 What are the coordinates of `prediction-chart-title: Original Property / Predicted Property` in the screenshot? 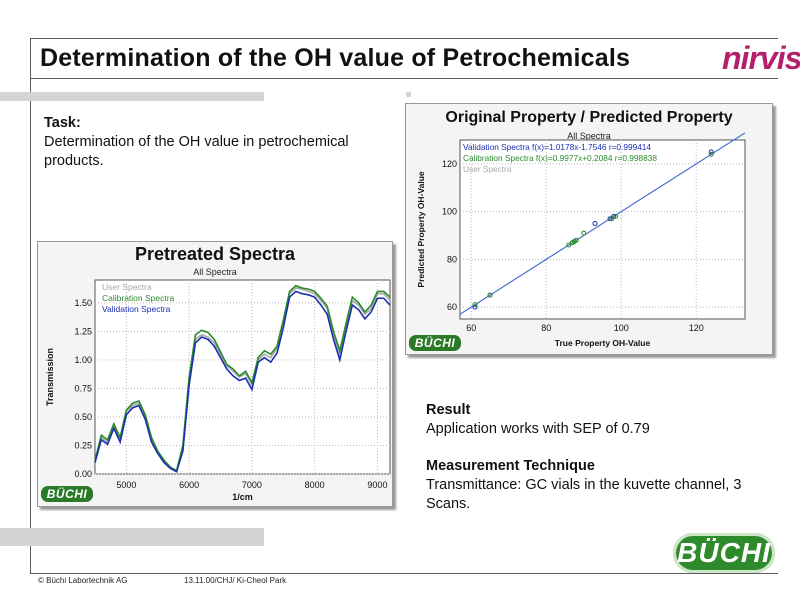 It's located at (589, 117).